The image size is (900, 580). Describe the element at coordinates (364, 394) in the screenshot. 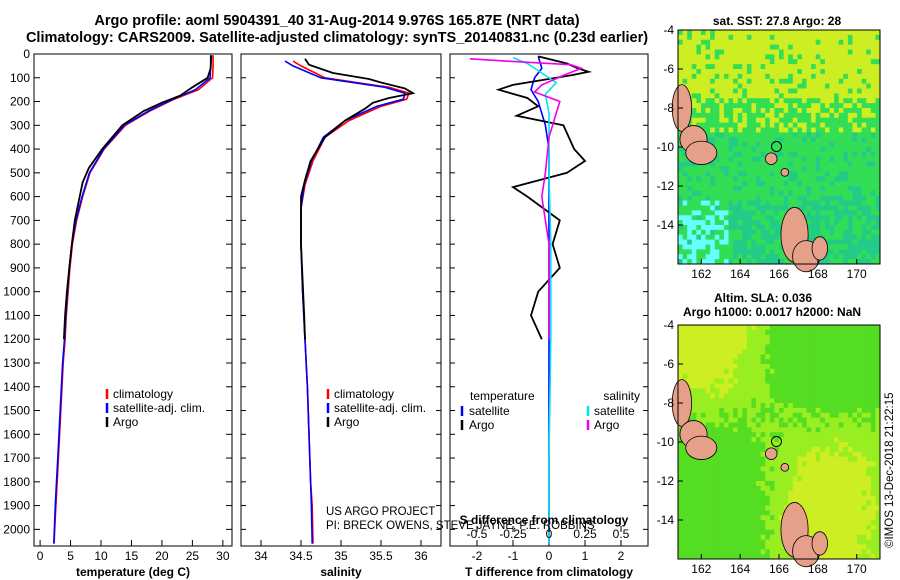

I see `salinity-legend-label: climatology` at that location.